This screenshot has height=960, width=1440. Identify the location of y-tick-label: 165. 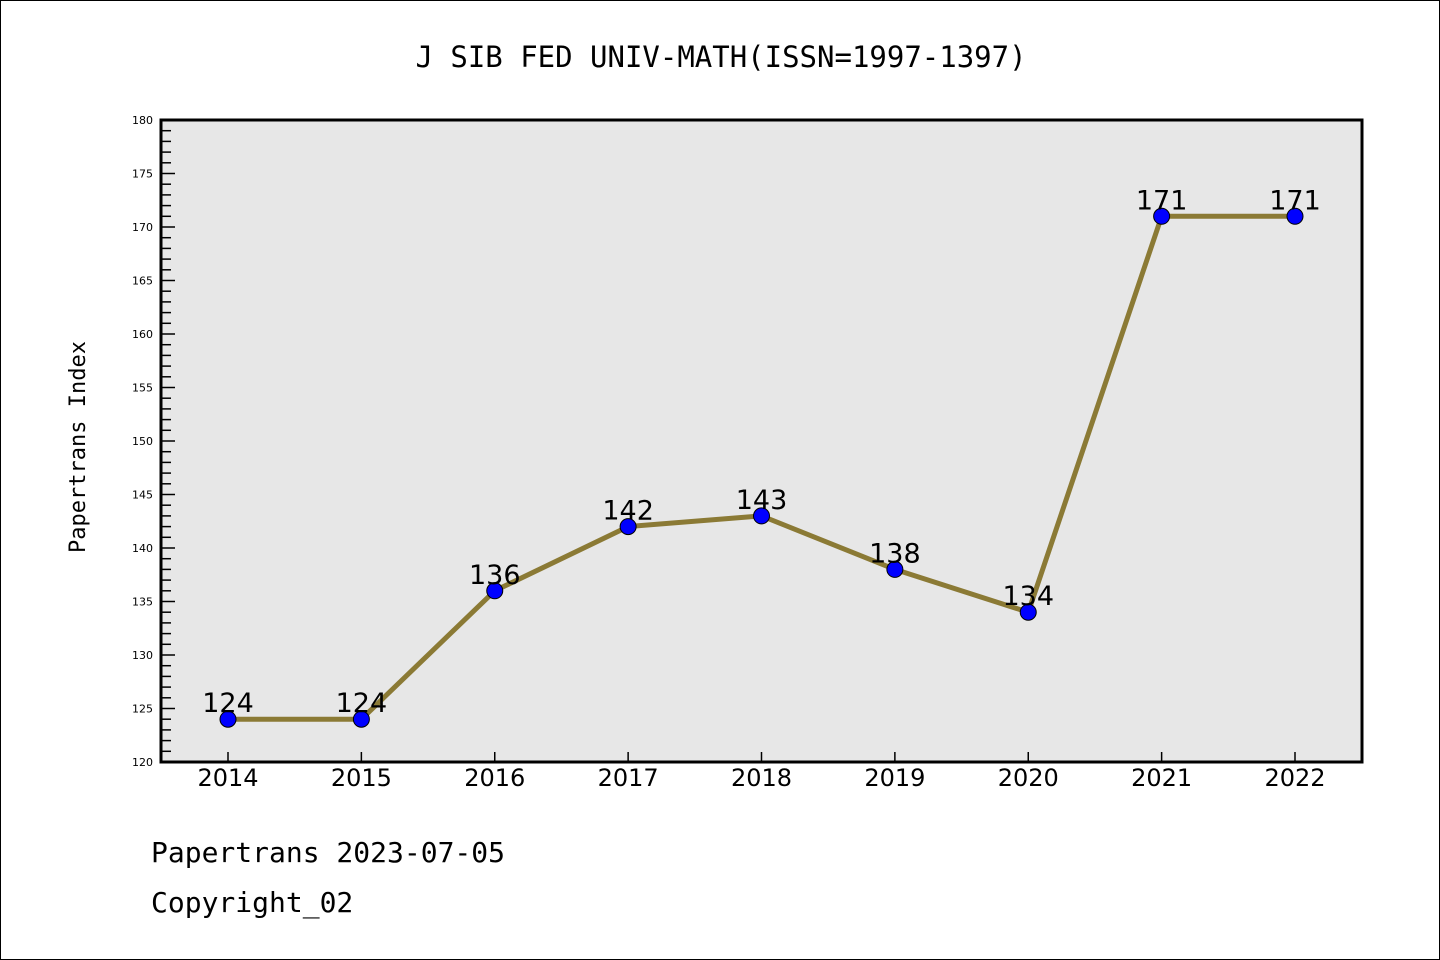
(142, 281).